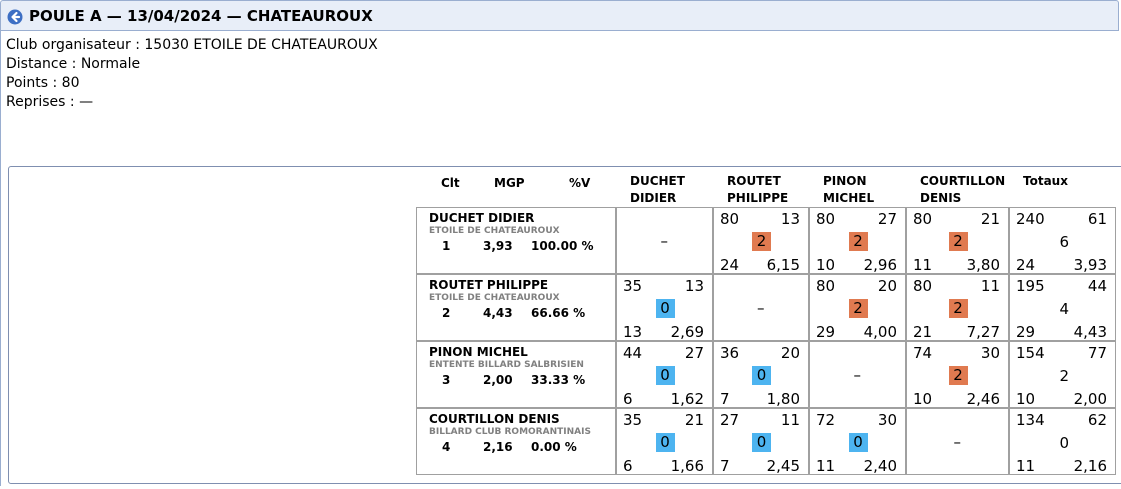  Describe the element at coordinates (783, 265) in the screenshot. I see `score-average: 6,15` at that location.